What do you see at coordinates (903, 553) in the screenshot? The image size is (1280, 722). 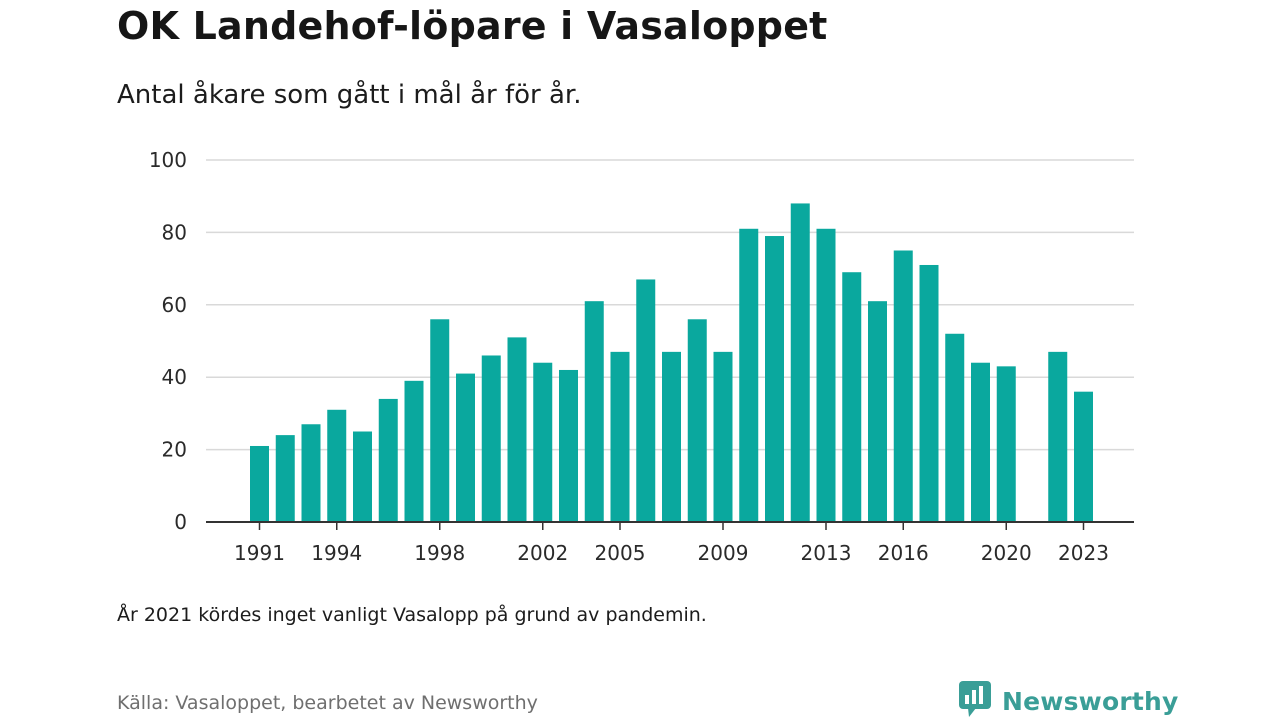 I see `x-tick-label: 2016` at bounding box center [903, 553].